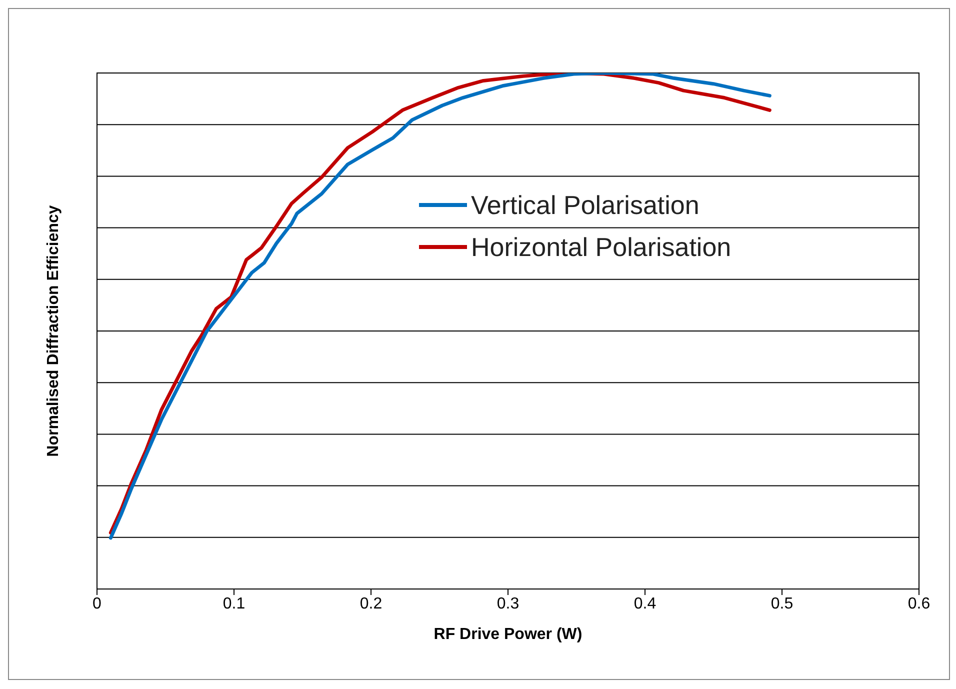  I want to click on x-tick-label: 0.2, so click(371, 603).